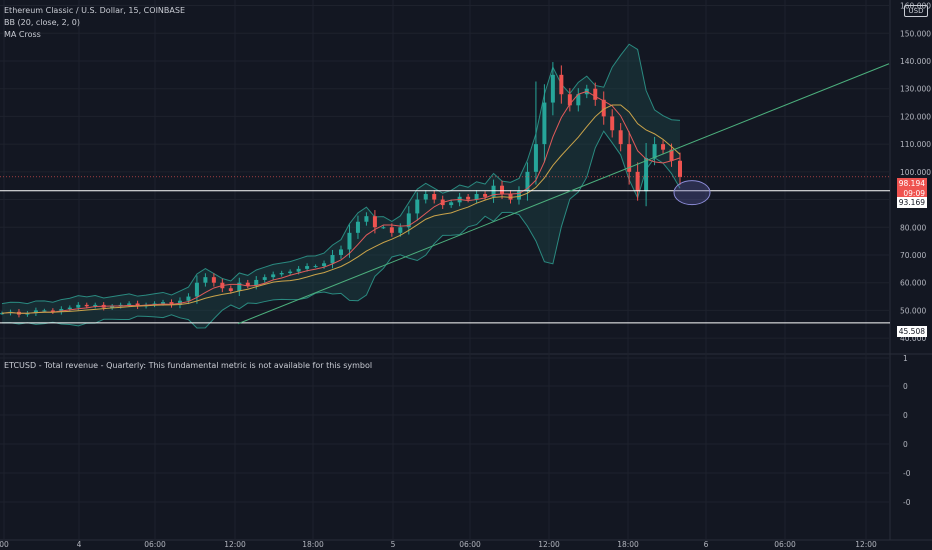 The width and height of the screenshot is (932, 550). What do you see at coordinates (915, 61) in the screenshot?
I see `price-tick-label: 140.000` at bounding box center [915, 61].